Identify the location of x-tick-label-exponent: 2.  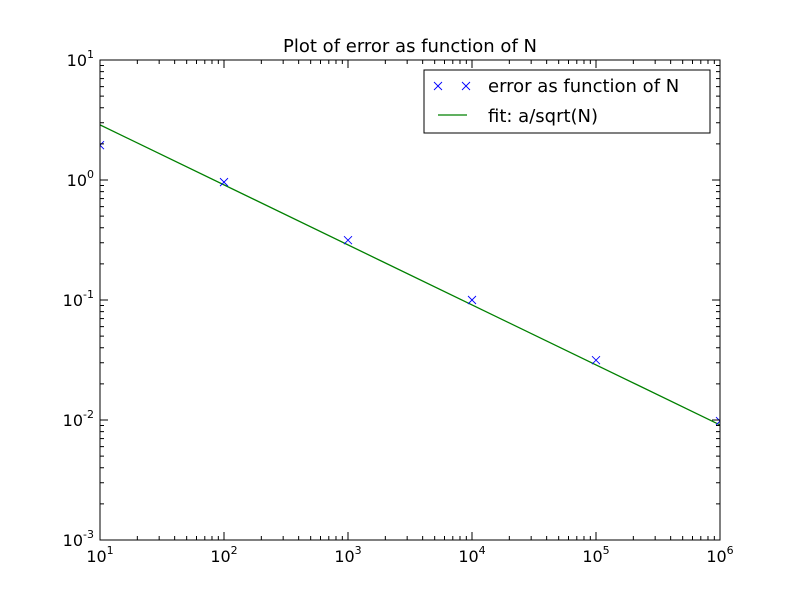
(234, 550).